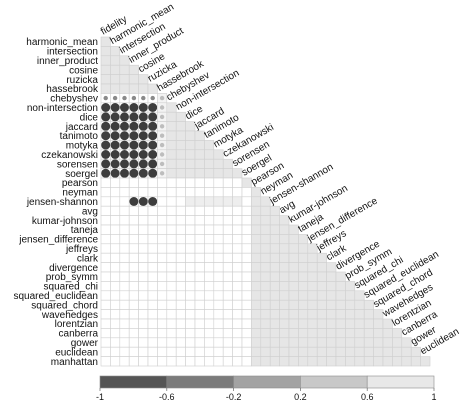 The width and height of the screenshot is (474, 411). What do you see at coordinates (81, 127) in the screenshot?
I see `row-label: jaccard` at bounding box center [81, 127].